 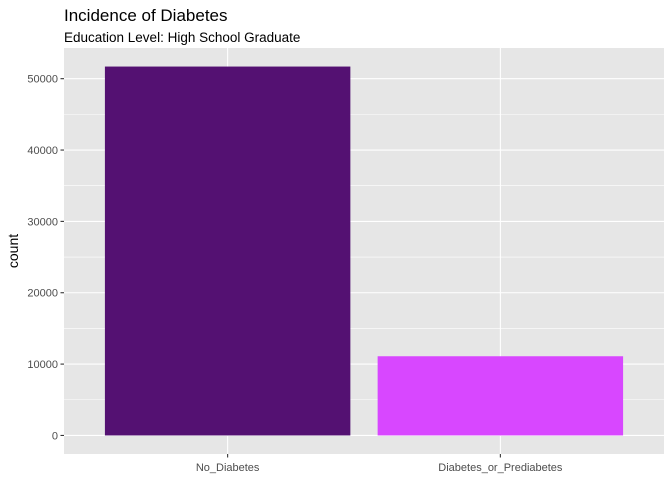 What do you see at coordinates (42, 80) in the screenshot?
I see `y-tick-label: 50000` at bounding box center [42, 80].